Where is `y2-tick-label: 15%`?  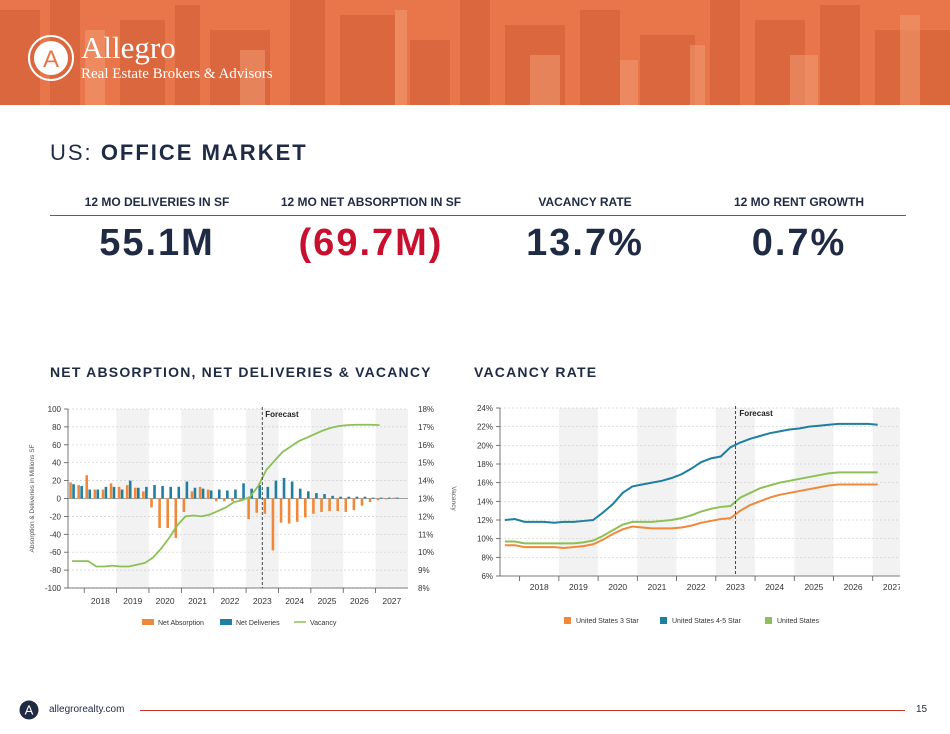
y2-tick-label: 15% is located at coordinates (426, 463).